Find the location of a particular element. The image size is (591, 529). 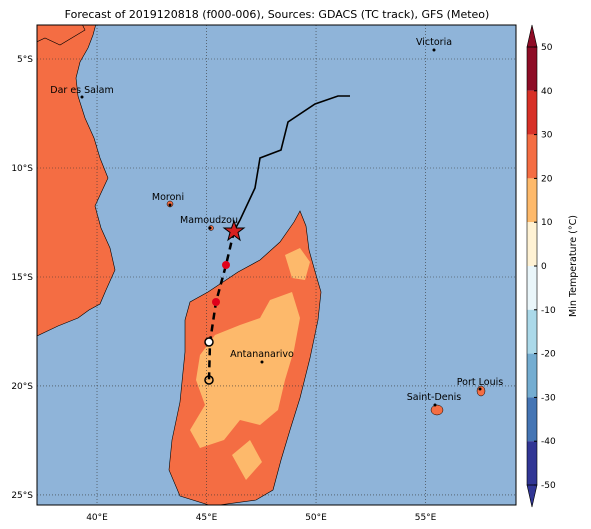

colorbar-label: Min Temperature (°C) is located at coordinates (573, 266).